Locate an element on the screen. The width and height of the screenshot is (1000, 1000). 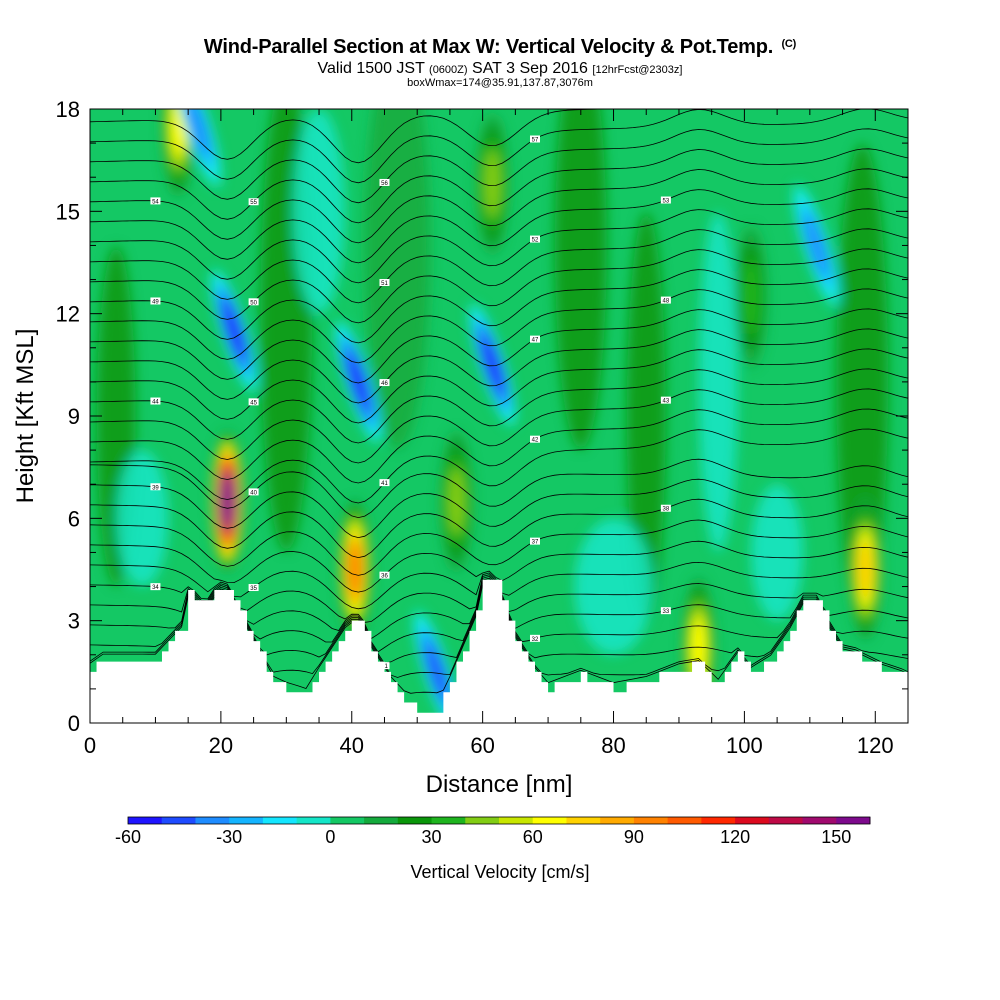
theta-label-19: 48 is located at coordinates (666, 302).